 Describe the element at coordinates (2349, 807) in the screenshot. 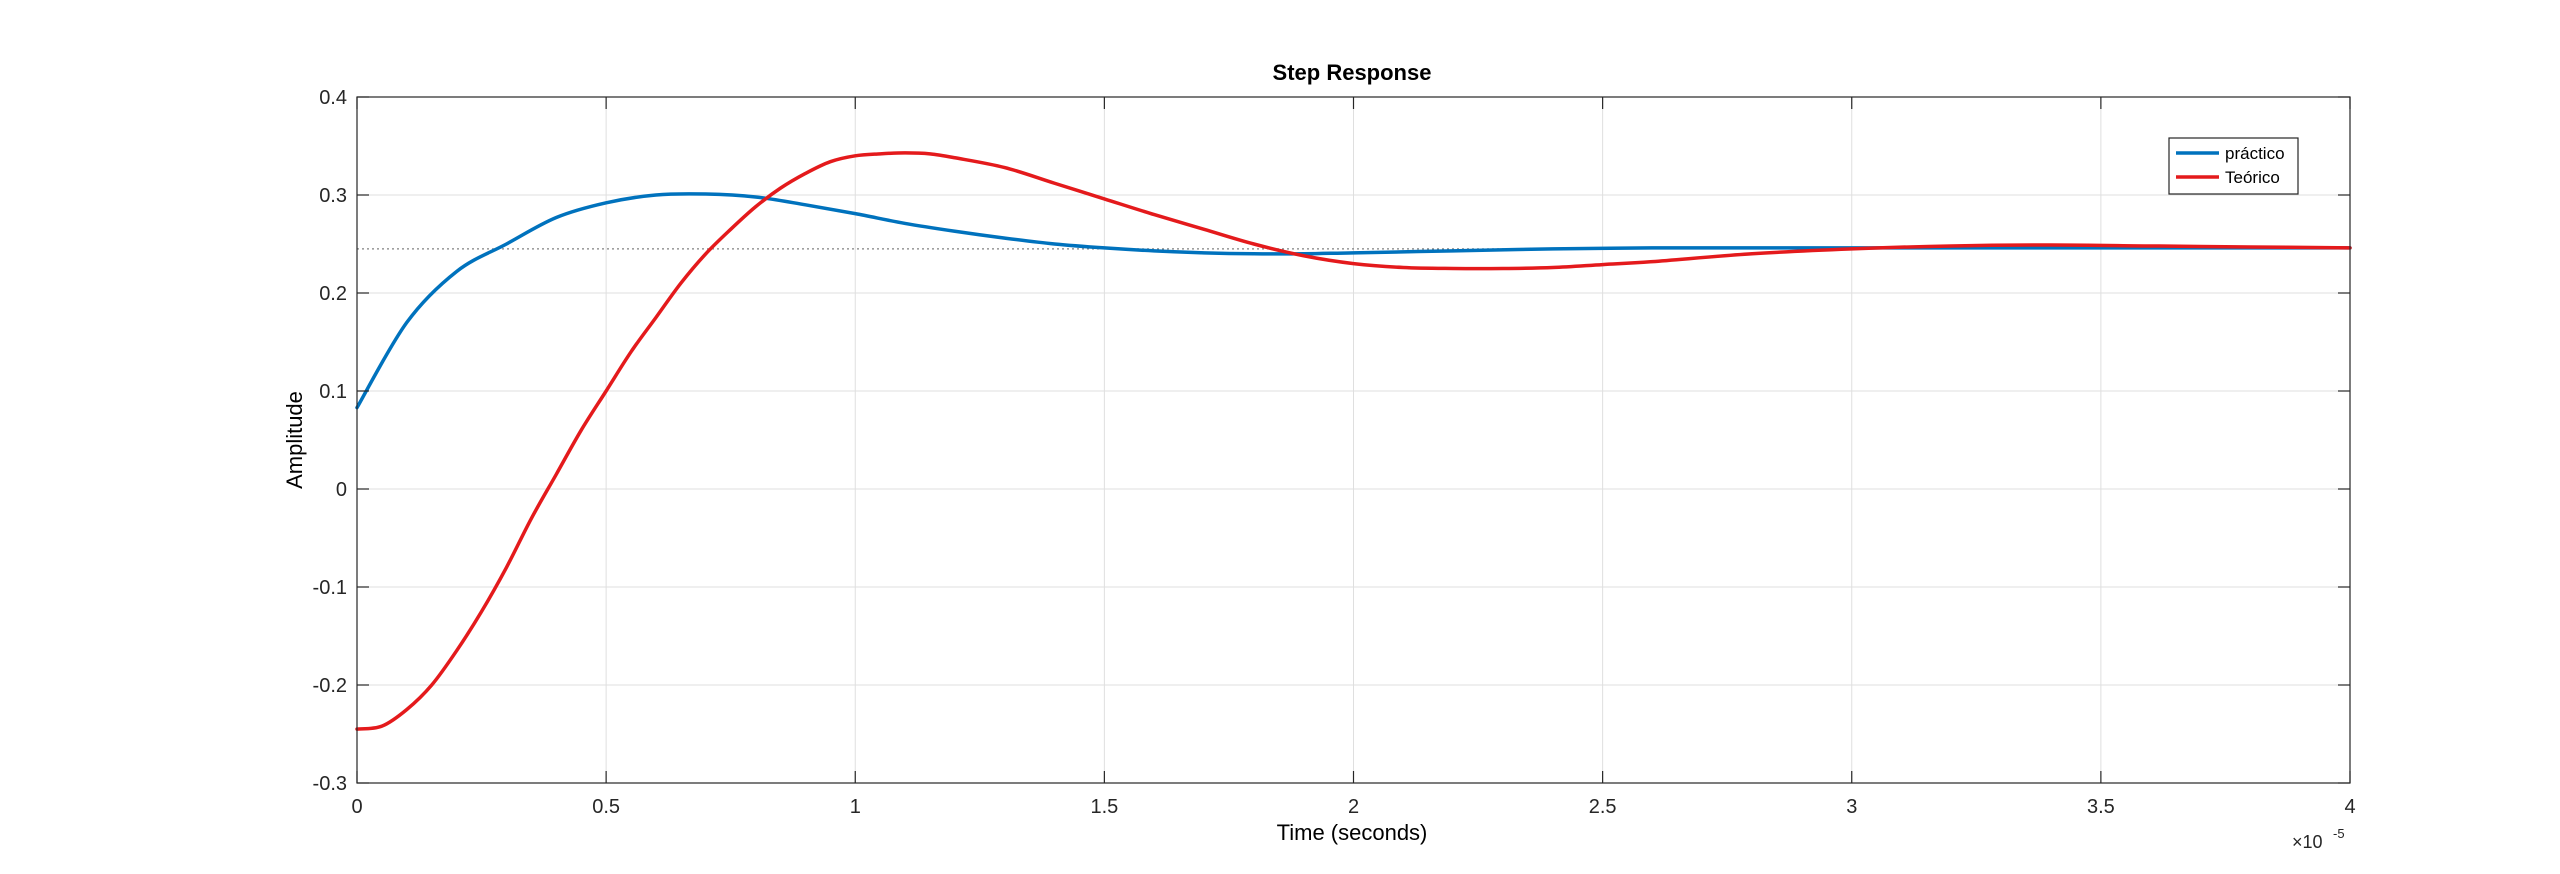

I see `x-tick-label: 4` at that location.